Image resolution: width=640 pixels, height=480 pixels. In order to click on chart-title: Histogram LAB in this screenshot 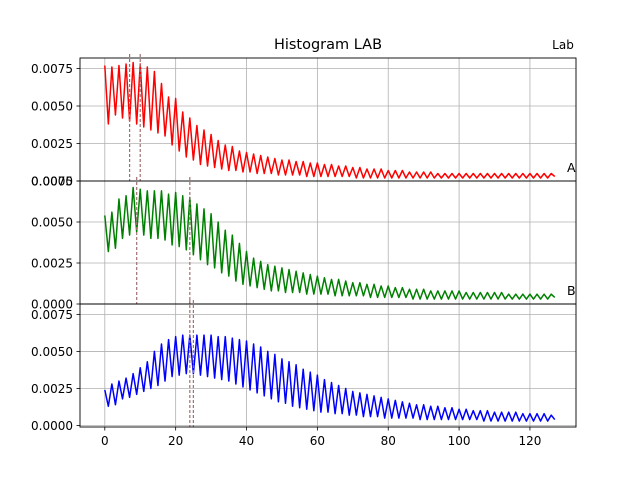, I will do `click(328, 45)`.